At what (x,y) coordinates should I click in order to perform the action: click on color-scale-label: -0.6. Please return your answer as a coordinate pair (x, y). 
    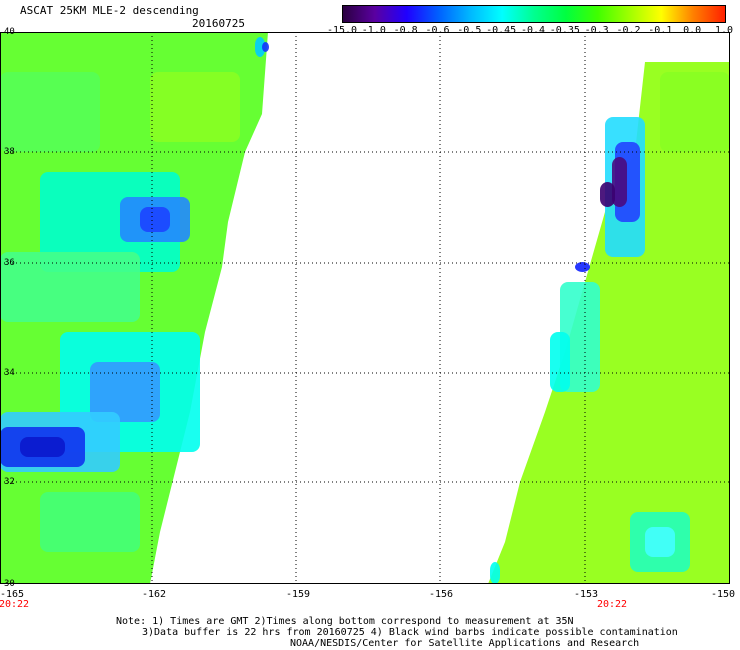
    Looking at the image, I should click on (437, 30).